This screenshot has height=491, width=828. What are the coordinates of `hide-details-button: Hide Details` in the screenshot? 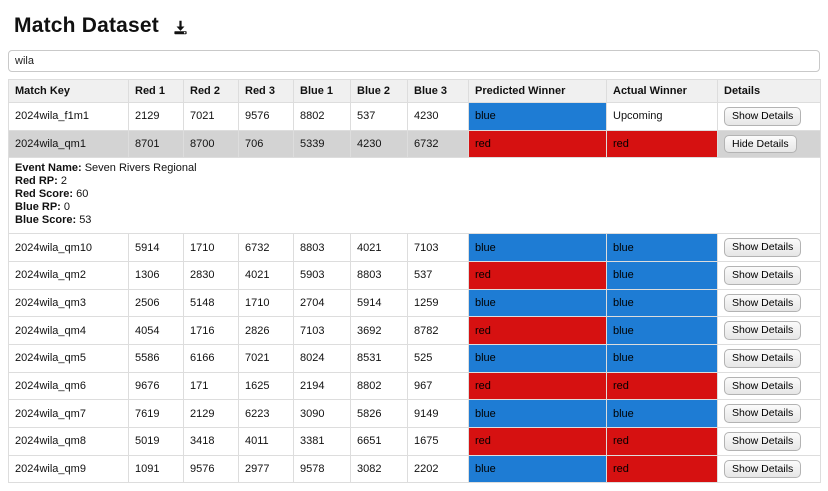 It's located at (760, 144).